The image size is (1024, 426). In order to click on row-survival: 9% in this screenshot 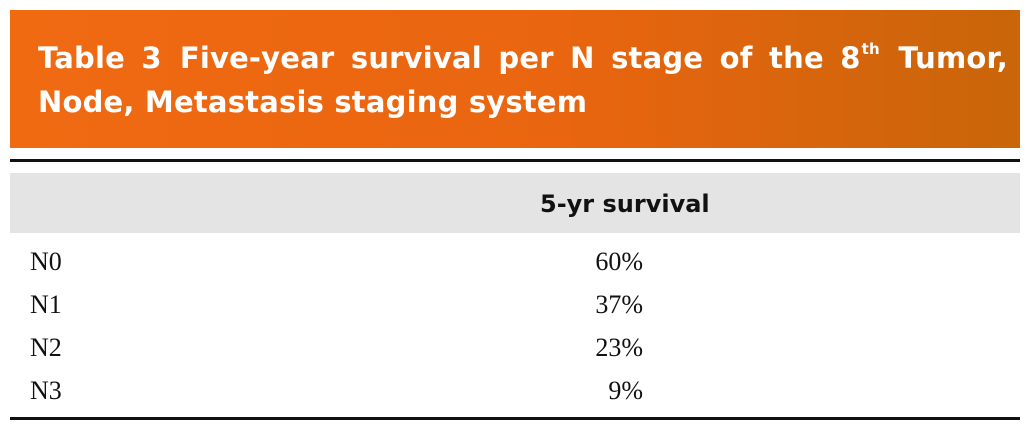, I will do `click(625, 390)`.